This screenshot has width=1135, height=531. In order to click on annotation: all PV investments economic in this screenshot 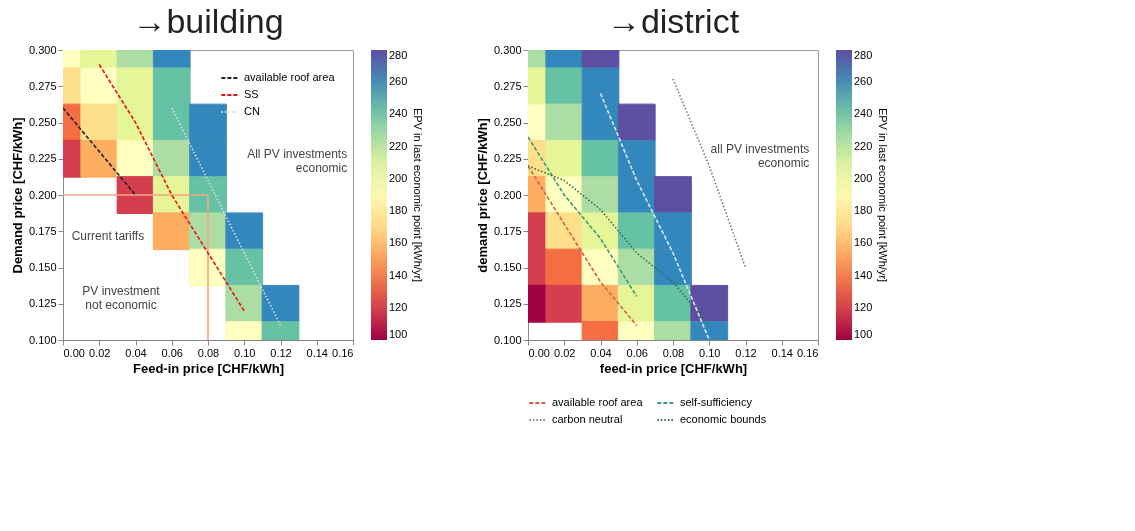, I will do `click(760, 155)`.